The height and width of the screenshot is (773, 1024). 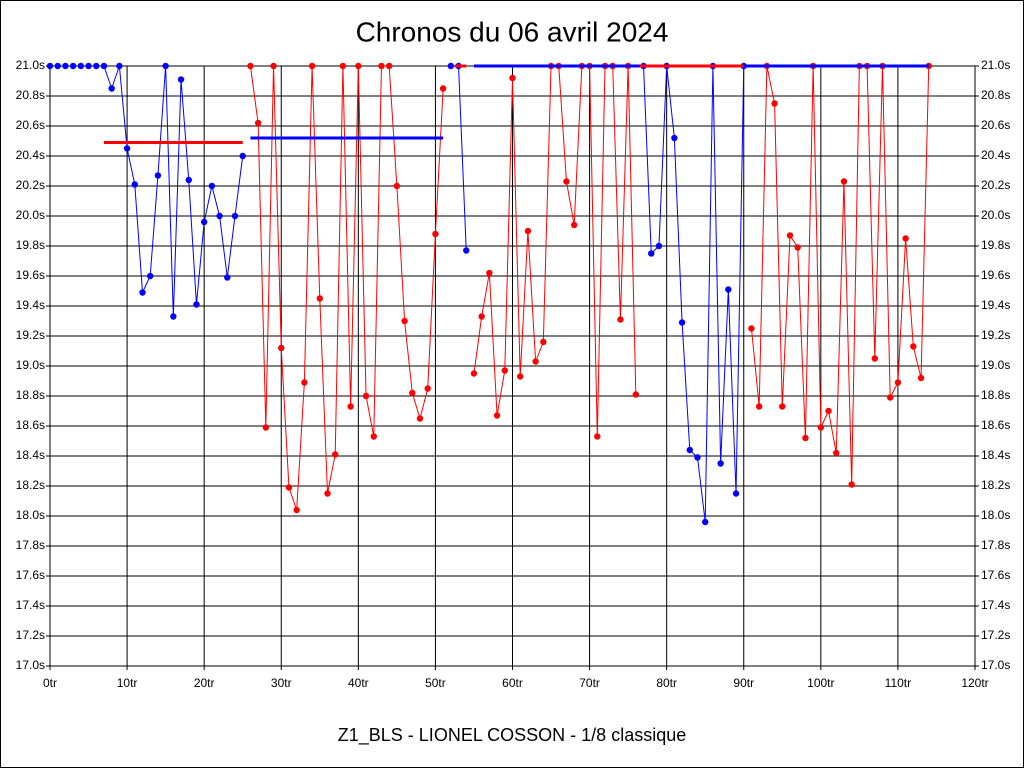 What do you see at coordinates (204, 683) in the screenshot?
I see `x-tick-label: 20tr` at bounding box center [204, 683].